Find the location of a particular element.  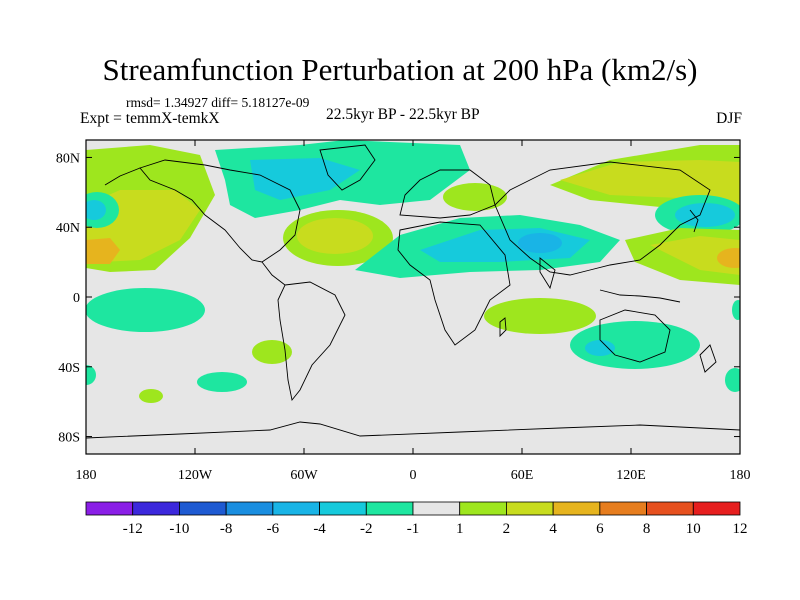

coastline-greenland is located at coordinates (347, 167).